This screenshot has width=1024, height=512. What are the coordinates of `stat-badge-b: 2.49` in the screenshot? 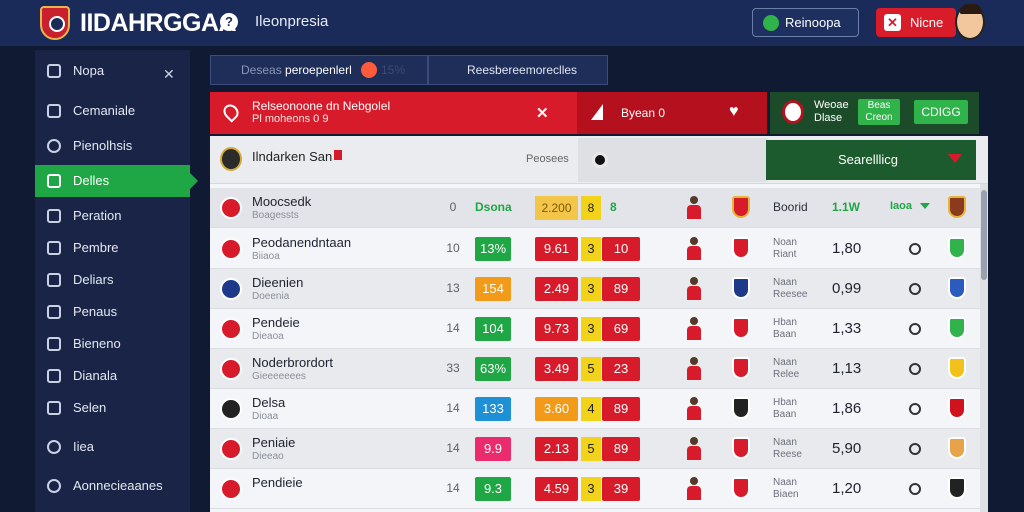 It's located at (556, 289).